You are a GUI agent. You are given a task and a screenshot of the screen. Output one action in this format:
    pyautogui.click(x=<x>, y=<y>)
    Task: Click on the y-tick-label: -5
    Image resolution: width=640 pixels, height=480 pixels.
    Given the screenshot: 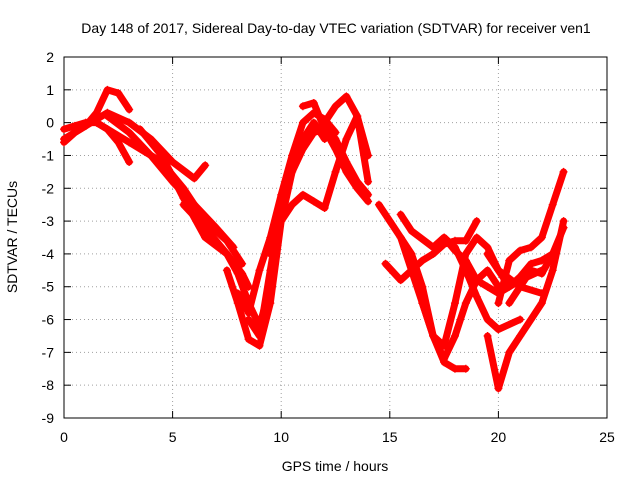 What is the action you would take?
    pyautogui.click(x=48, y=287)
    